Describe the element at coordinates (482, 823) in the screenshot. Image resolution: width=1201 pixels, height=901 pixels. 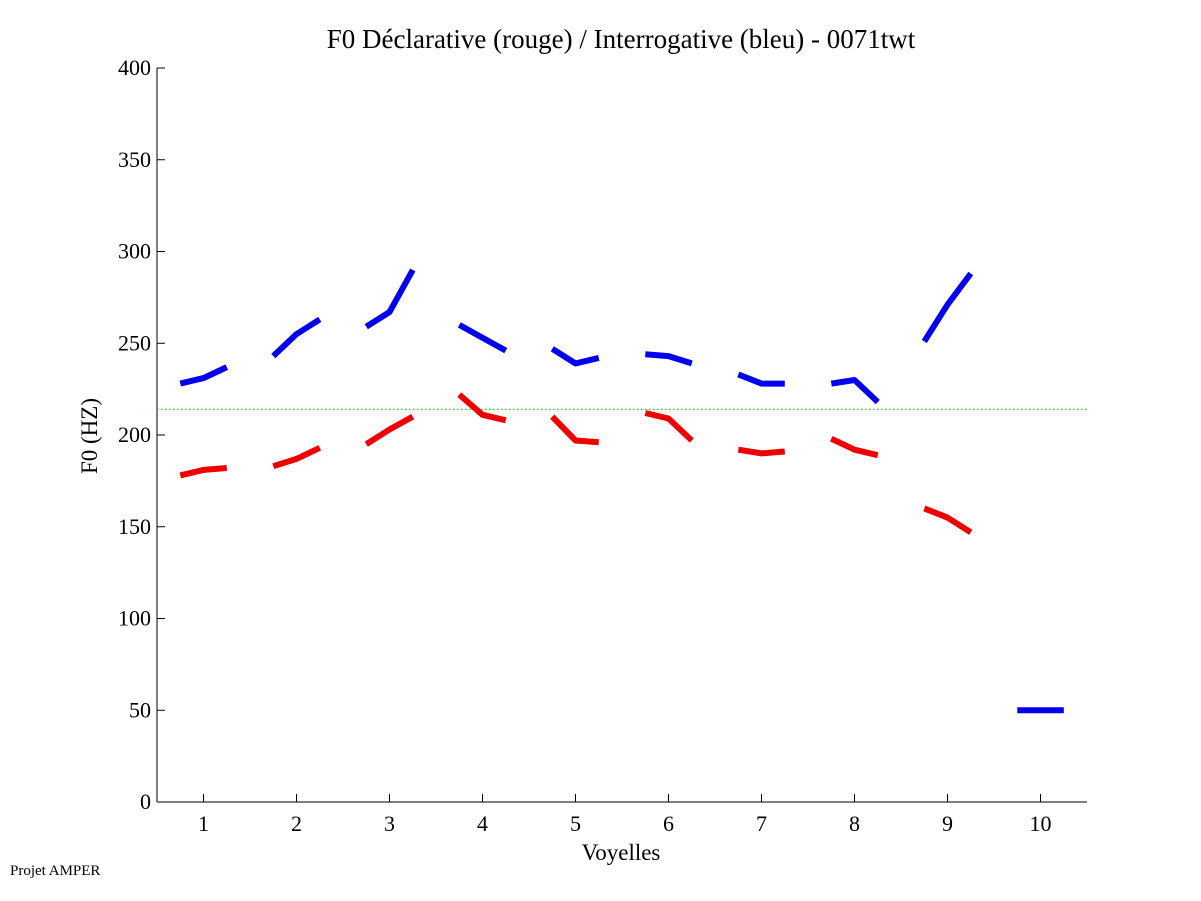
I see `x-tick-label: 4` at that location.